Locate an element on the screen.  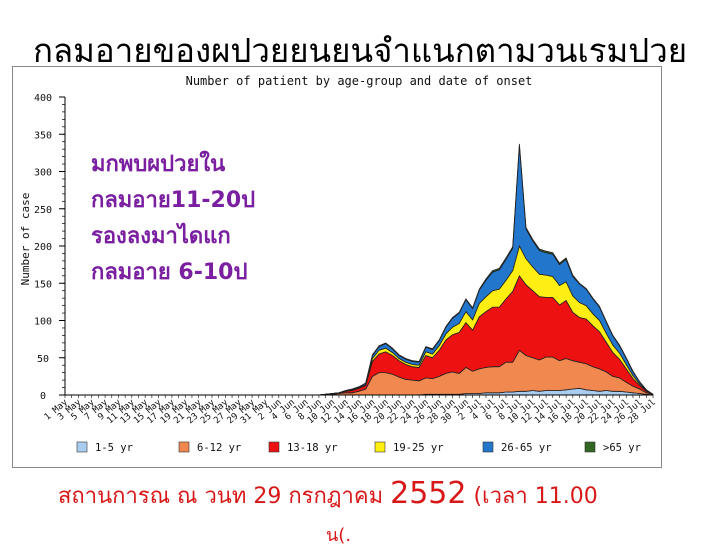
annotation-line: รองลงมาไดแก is located at coordinates (161, 235).